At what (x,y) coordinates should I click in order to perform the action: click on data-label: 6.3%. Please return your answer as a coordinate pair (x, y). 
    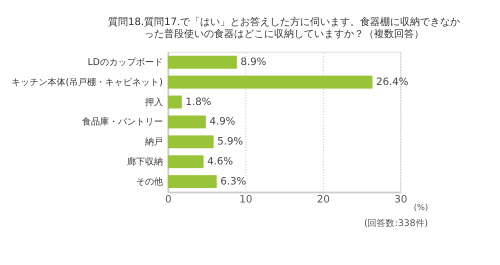
    Looking at the image, I should click on (233, 182).